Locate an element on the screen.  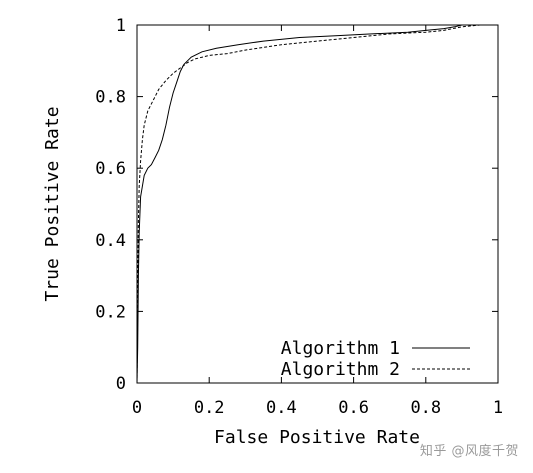
y-tick-label: 0 is located at coordinates (121, 384).